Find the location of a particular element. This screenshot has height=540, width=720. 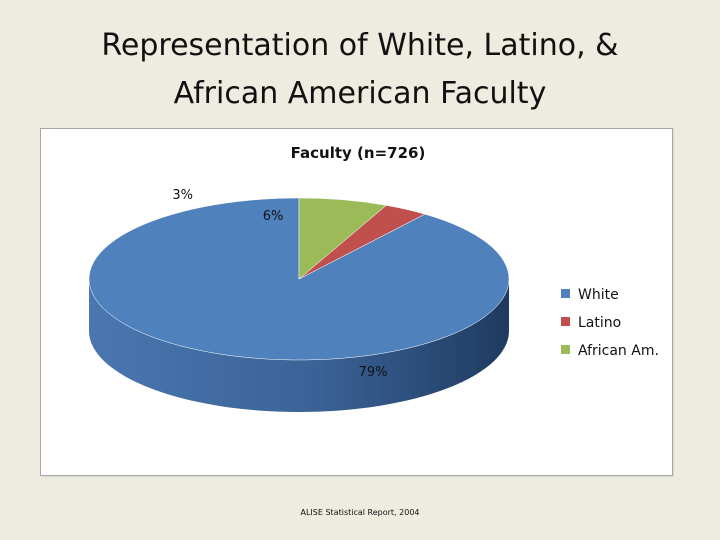

source-note: ALISE Statistical Report, 2004 is located at coordinates (360, 512).